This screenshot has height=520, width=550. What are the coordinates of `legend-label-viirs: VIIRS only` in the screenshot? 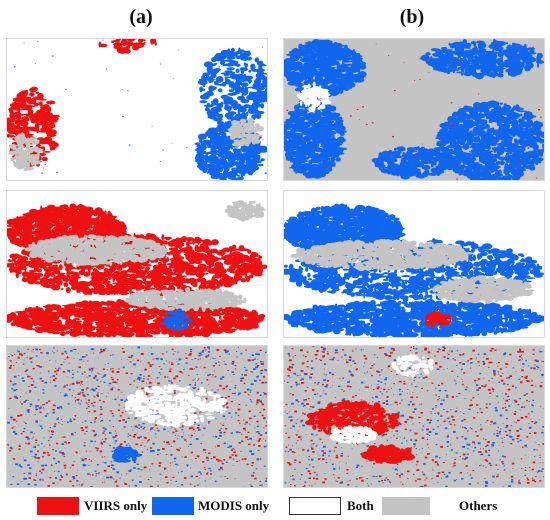 It's located at (116, 505).